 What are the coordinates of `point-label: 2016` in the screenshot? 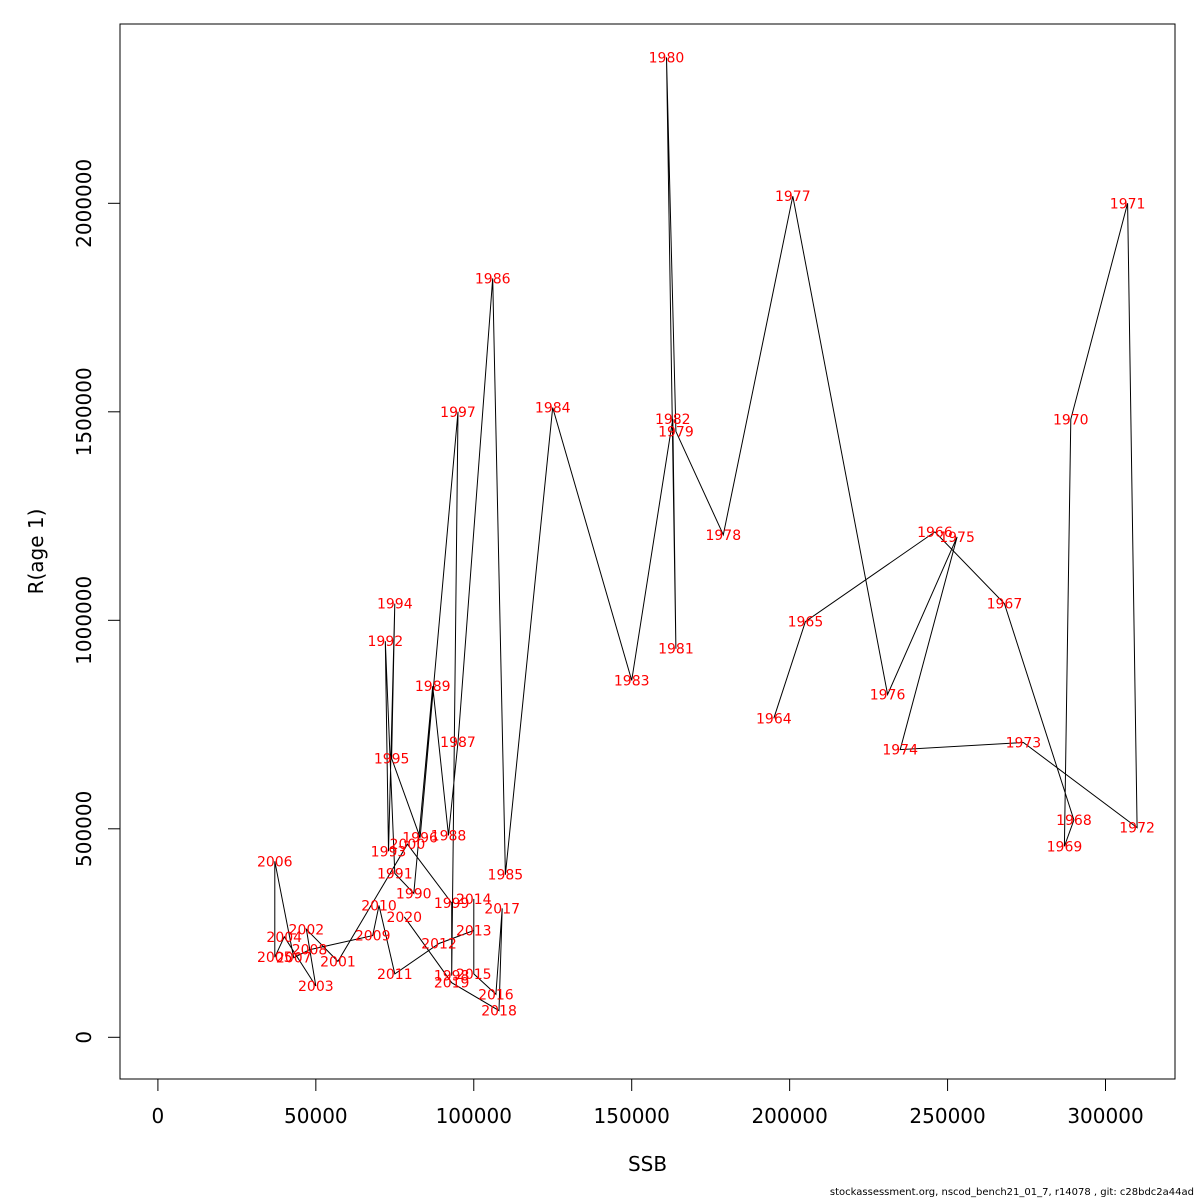 It's located at (496, 995).